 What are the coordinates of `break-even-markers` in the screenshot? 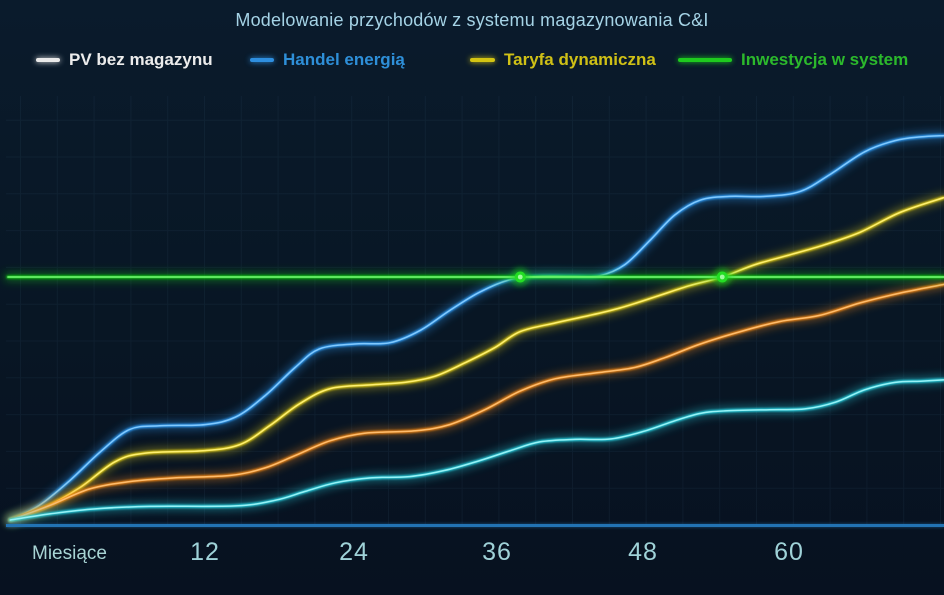 It's located at (621, 277).